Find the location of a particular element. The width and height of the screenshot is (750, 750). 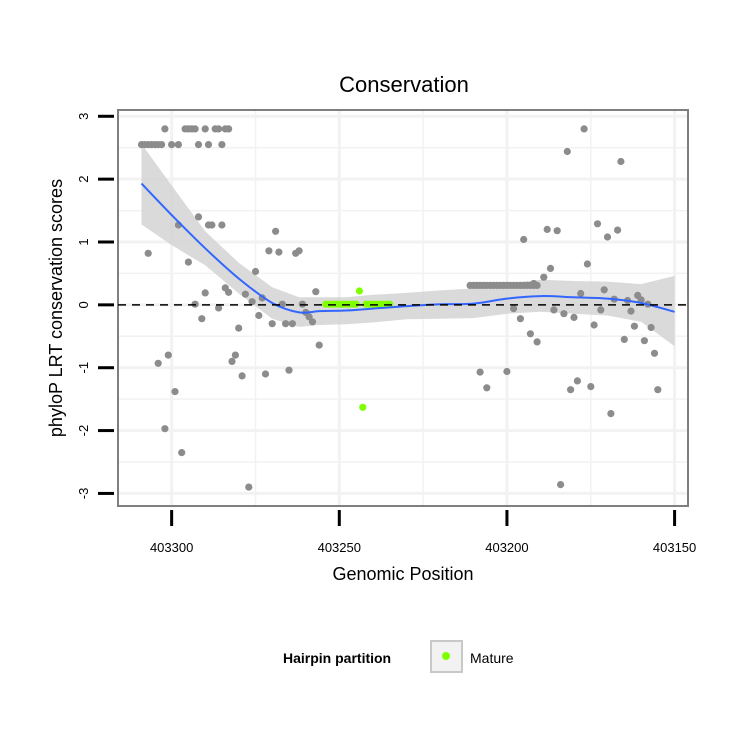

x-axis: 403300 403250 403200 403150 is located at coordinates (423, 532).